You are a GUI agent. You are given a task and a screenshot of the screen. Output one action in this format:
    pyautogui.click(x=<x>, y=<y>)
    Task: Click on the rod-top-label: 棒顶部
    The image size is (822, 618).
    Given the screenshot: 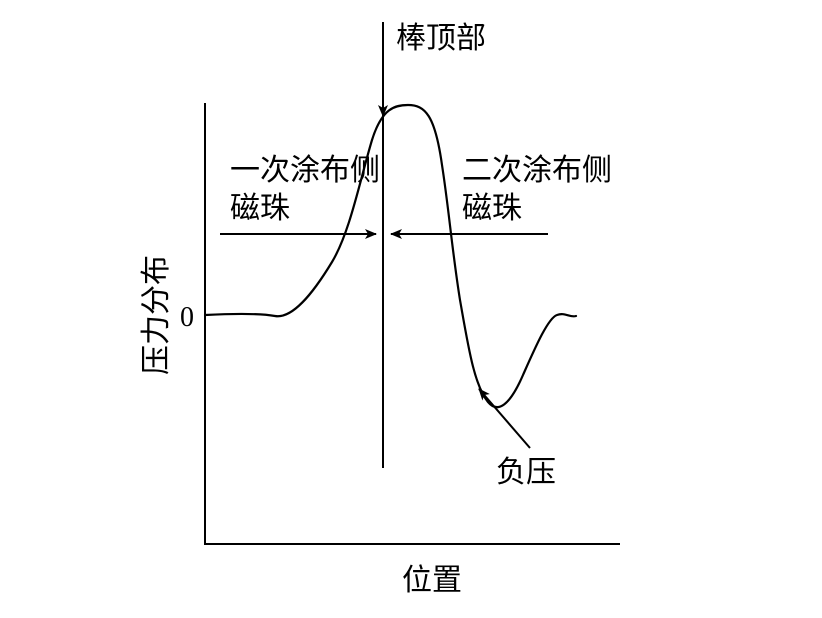 What is the action you would take?
    pyautogui.click(x=441, y=38)
    